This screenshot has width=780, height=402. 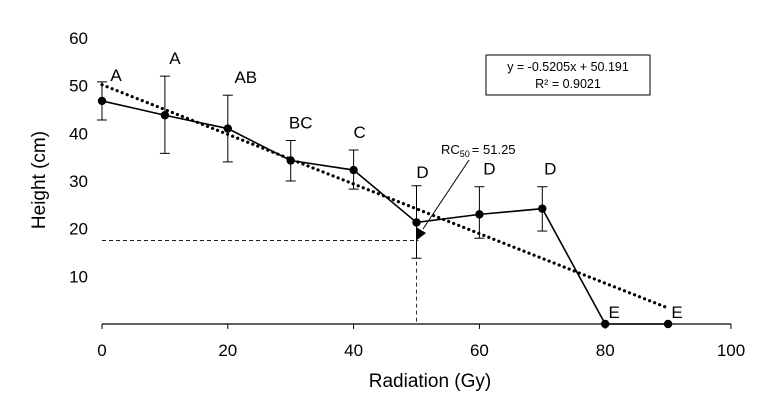 I want to click on y-axis-title: Height (cm), so click(x=39, y=180).